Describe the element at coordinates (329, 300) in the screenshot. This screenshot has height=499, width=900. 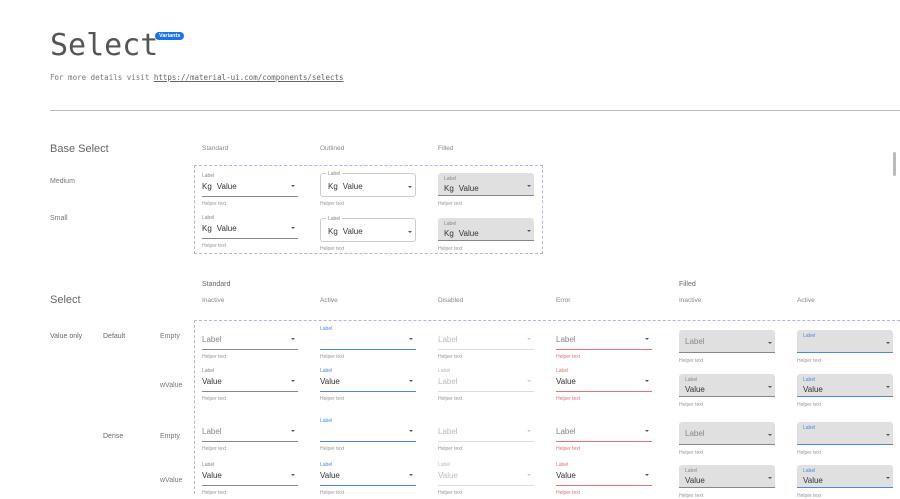
I see `col-header-active: Active` at that location.